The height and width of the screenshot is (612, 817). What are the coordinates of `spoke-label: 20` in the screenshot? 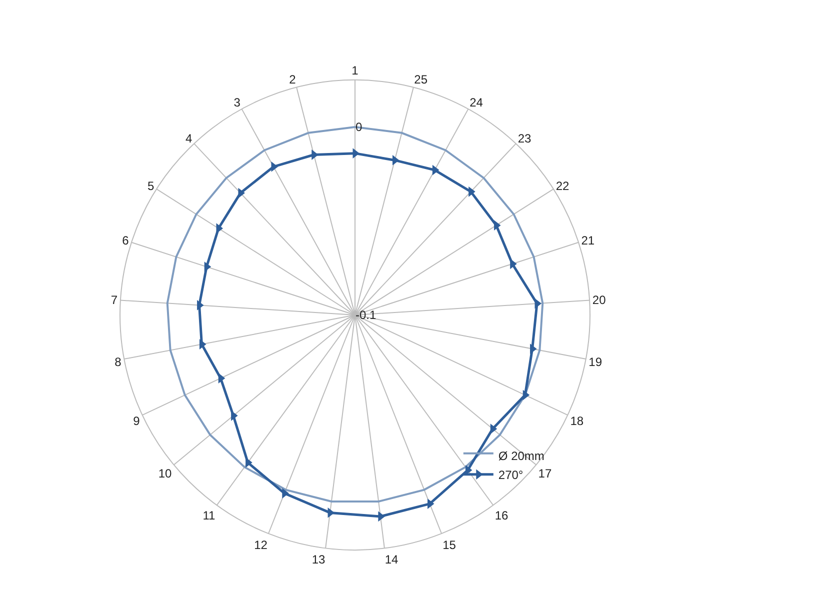 It's located at (599, 300).